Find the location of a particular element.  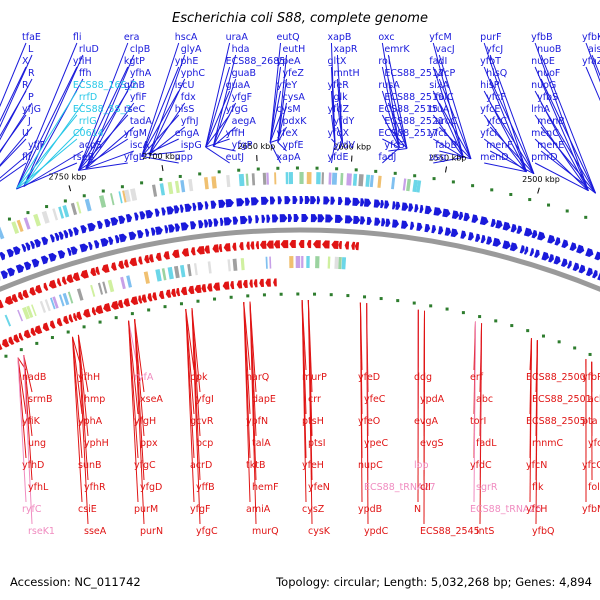

gene-label: crr is located at coordinates (314, 399).